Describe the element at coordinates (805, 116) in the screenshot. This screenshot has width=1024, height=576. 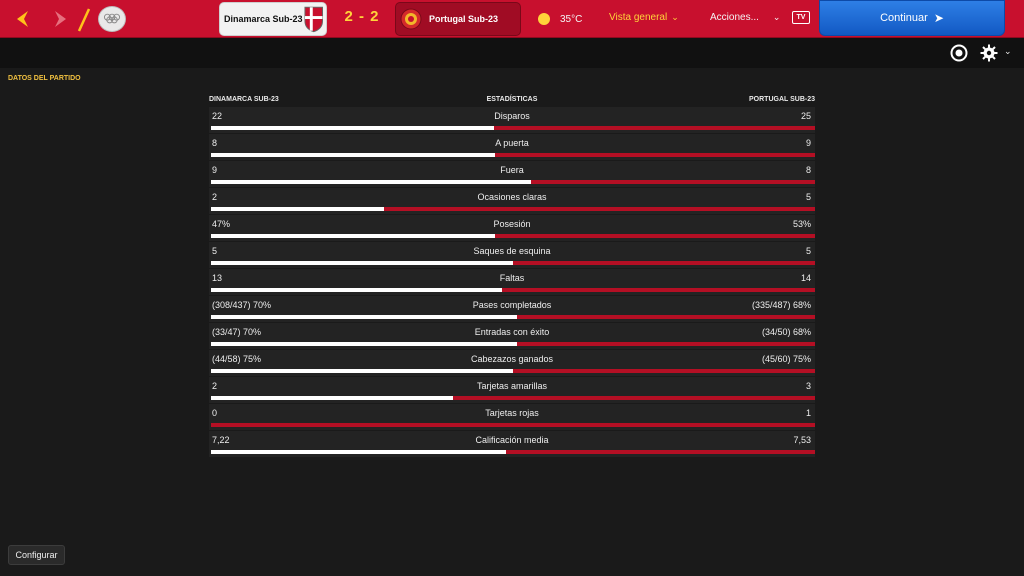
I see `stat-away-value: 25` at that location.